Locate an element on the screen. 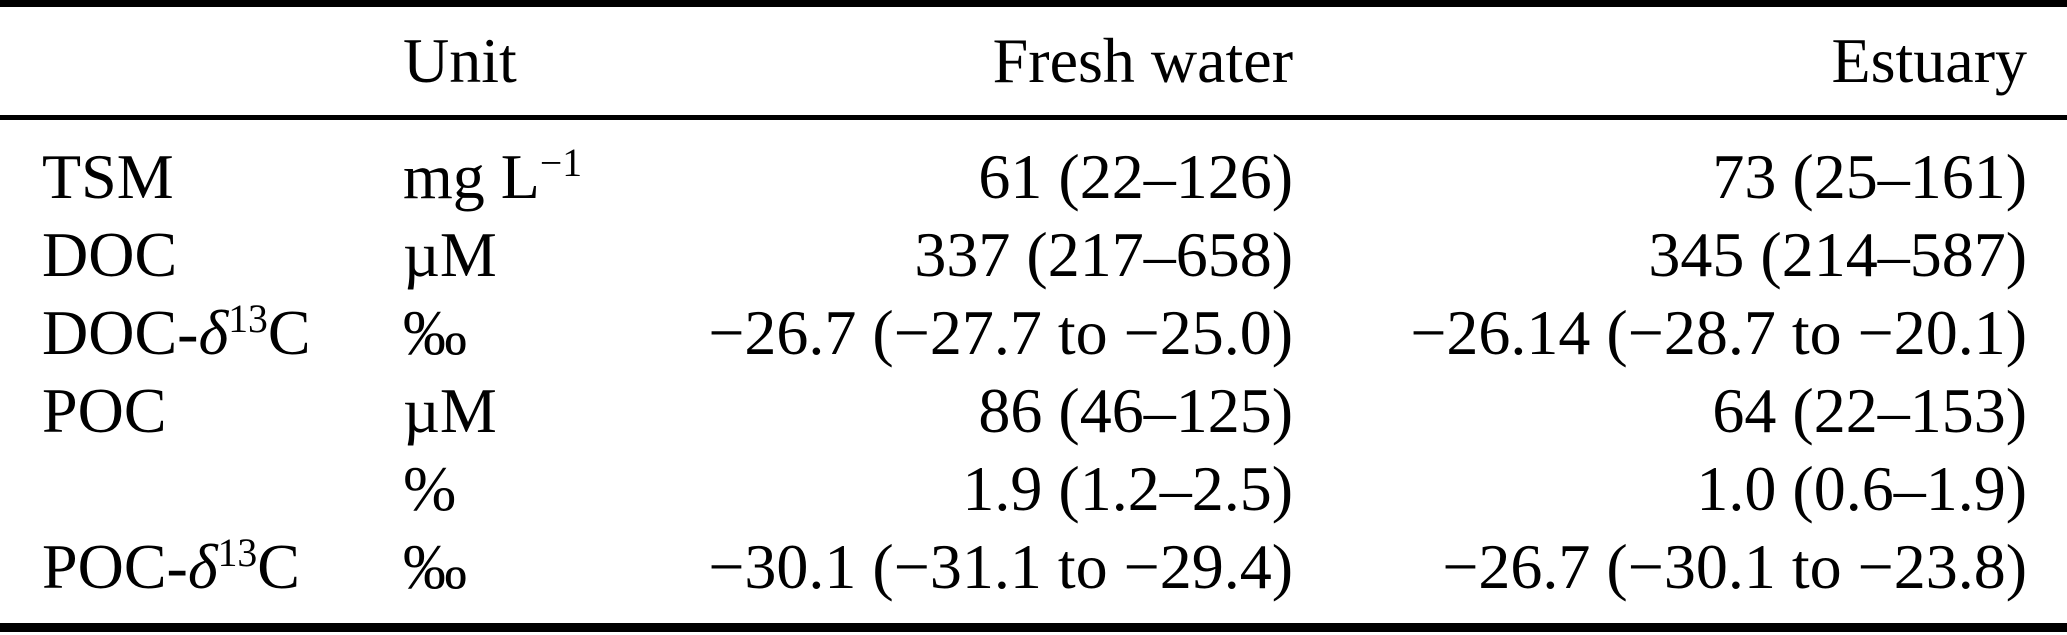  row-label-cell: DOC is located at coordinates (110, 254).